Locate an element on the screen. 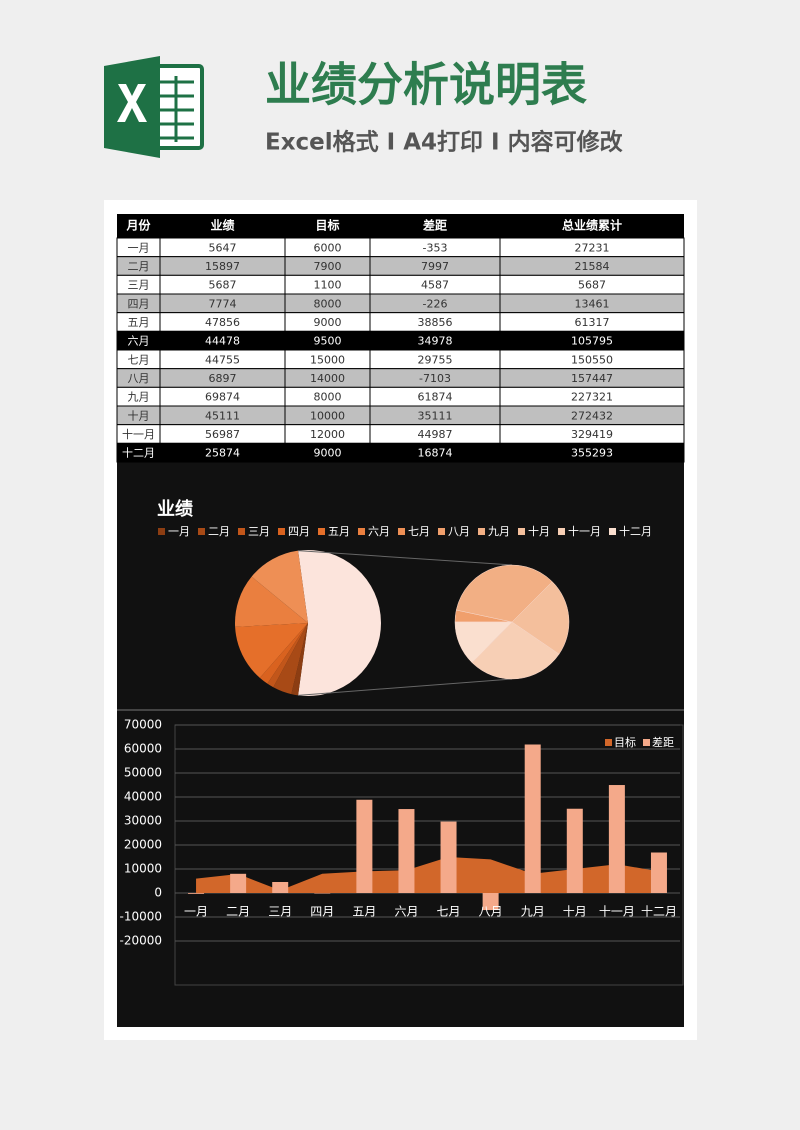  table-cell: -7103 is located at coordinates (435, 378).